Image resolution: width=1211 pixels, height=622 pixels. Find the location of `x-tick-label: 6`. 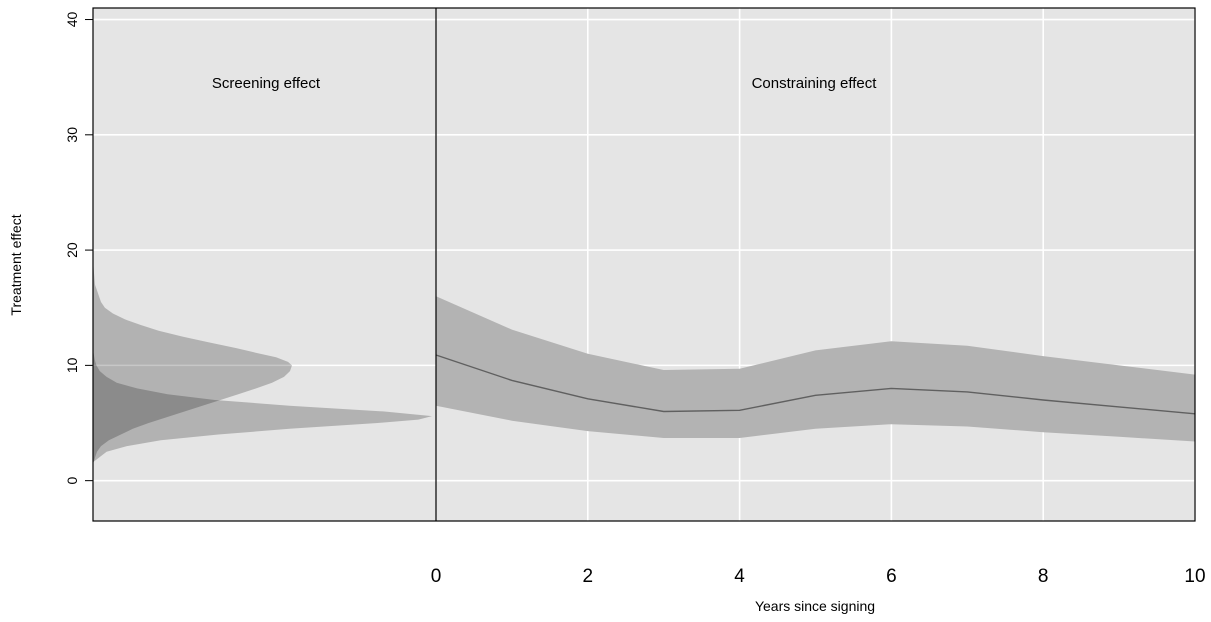

x-tick-label: 6 is located at coordinates (891, 576).